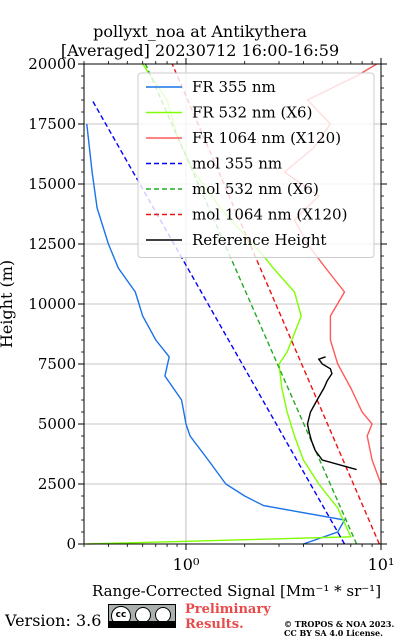  I want to click on preliminary-note: Preliminary Results., so click(228, 617).